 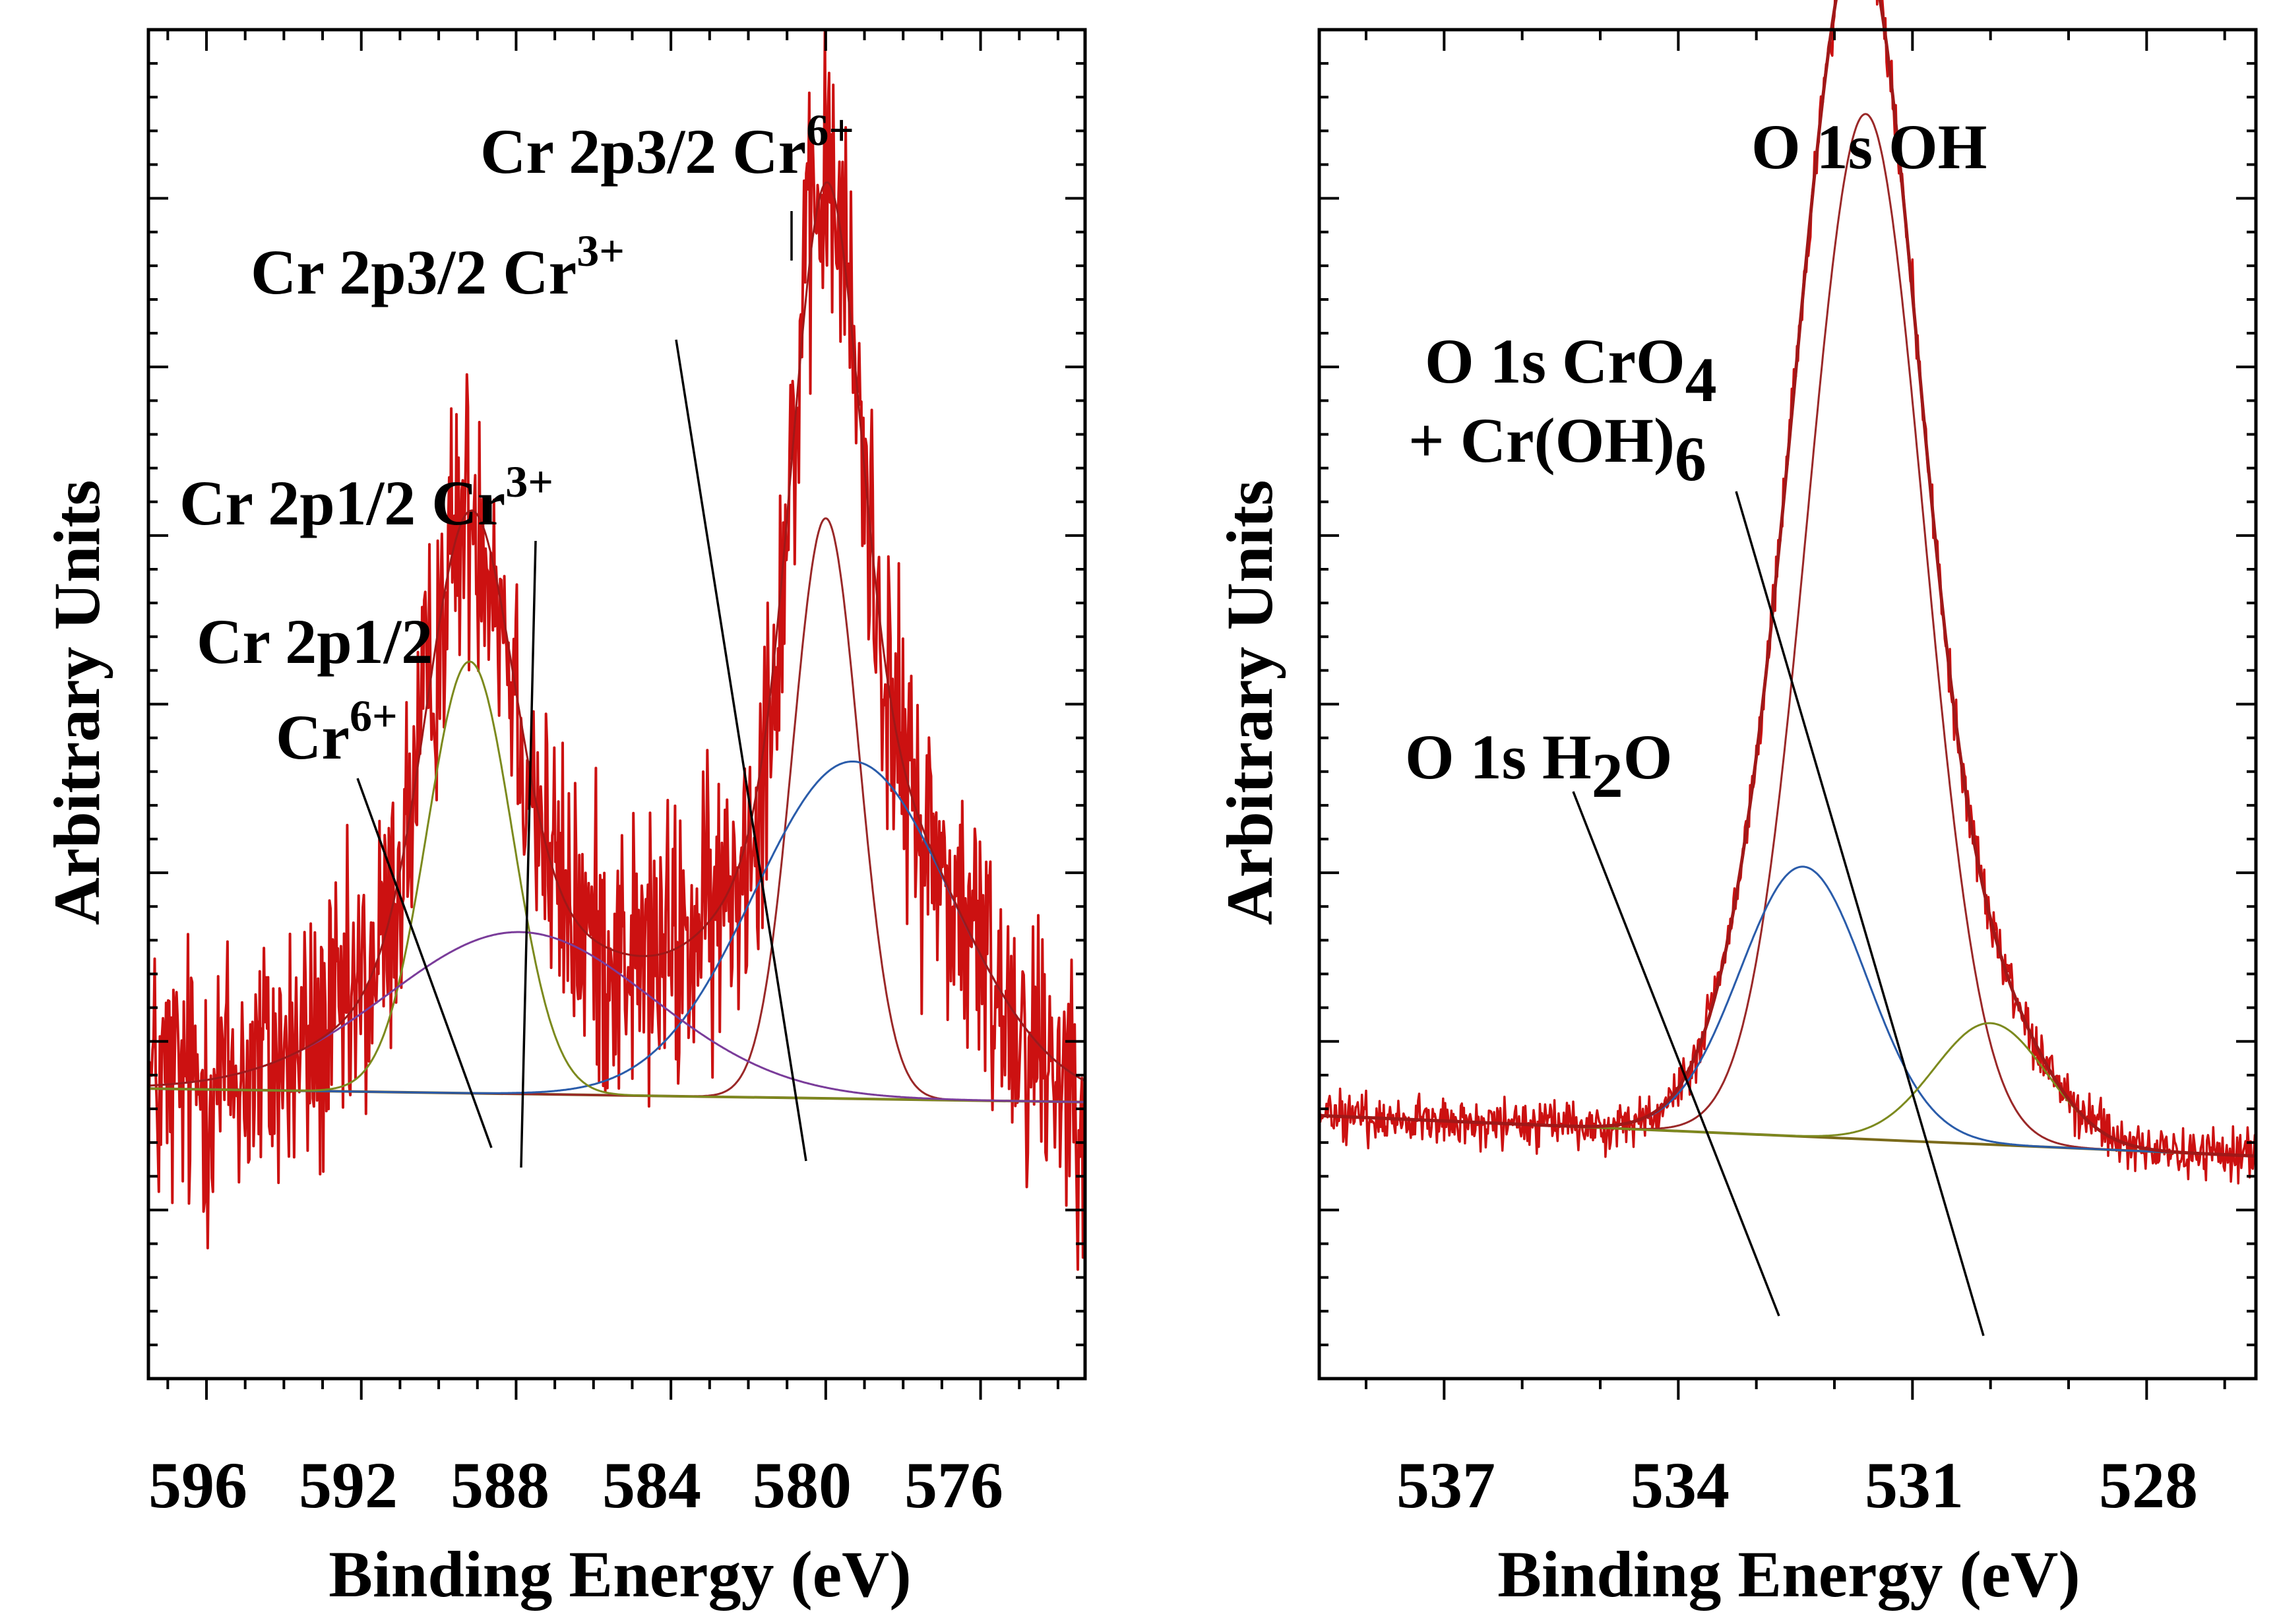 What do you see at coordinates (313, 737) in the screenshot?
I see `annotation-text: Cr` at bounding box center [313, 737].